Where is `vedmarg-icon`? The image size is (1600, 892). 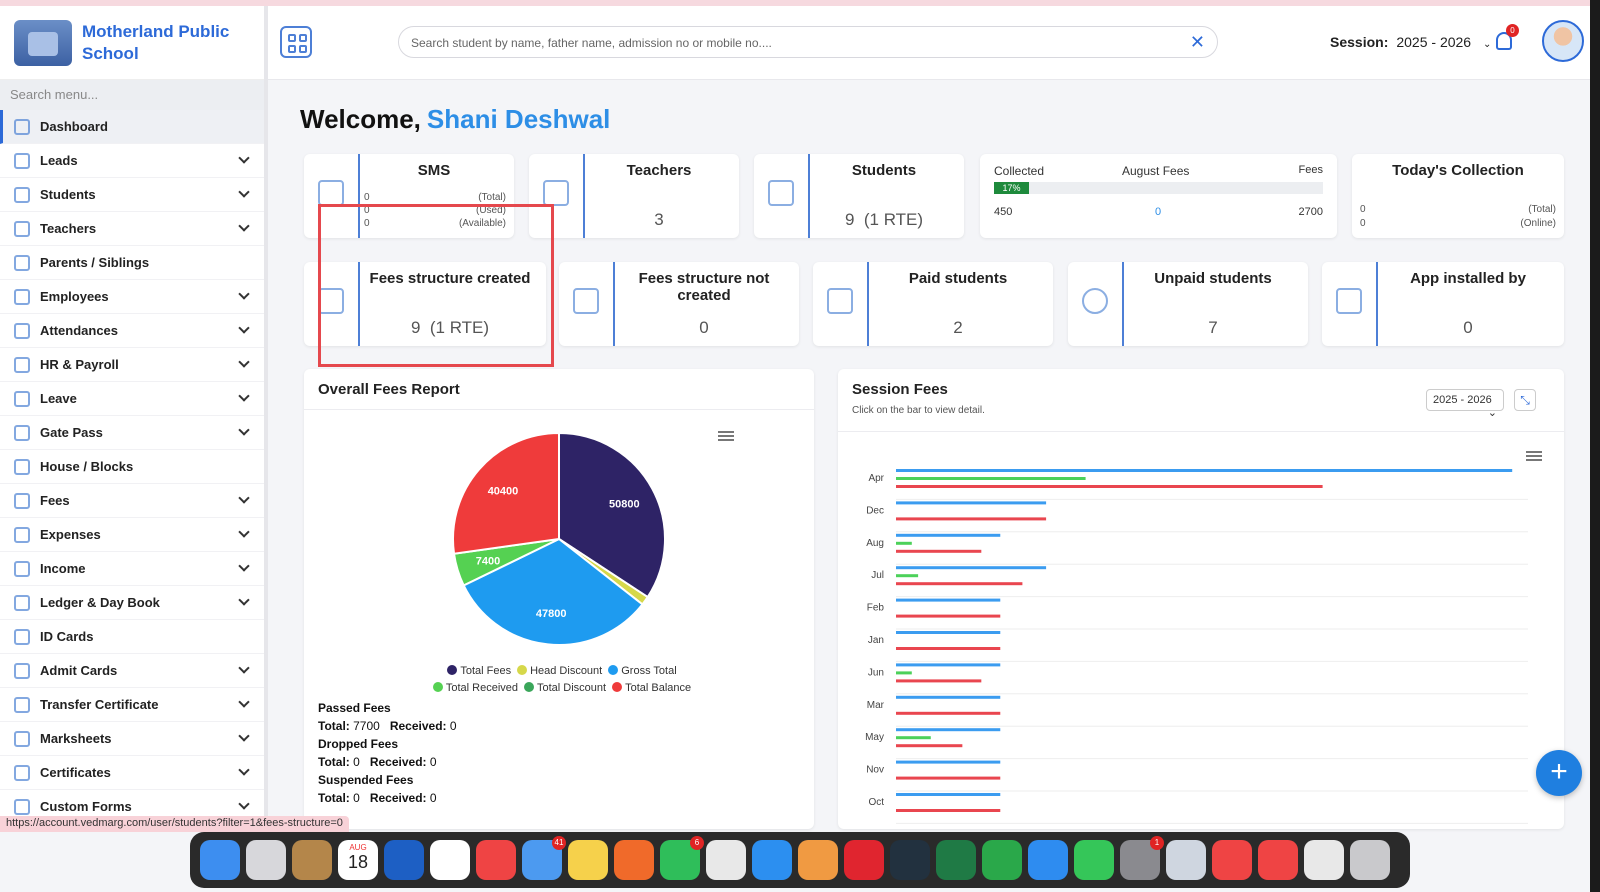 vedmarg-icon is located at coordinates (404, 860).